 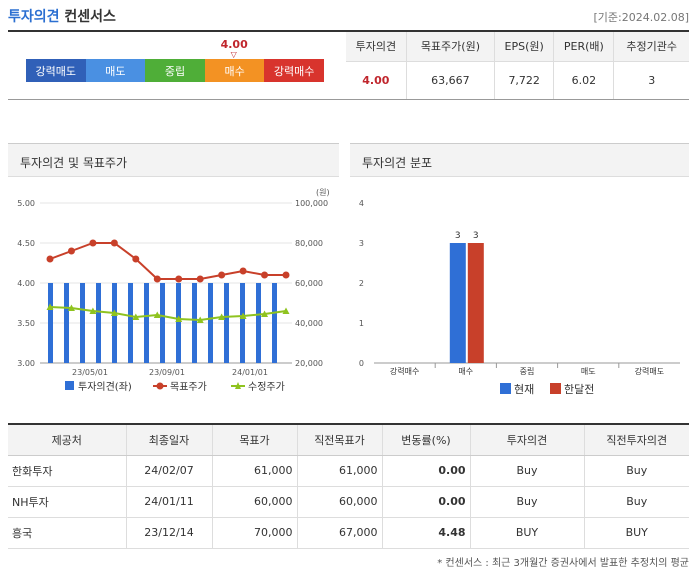 I want to click on gauge-pointer-icon: ▽, so click(x=233, y=54).